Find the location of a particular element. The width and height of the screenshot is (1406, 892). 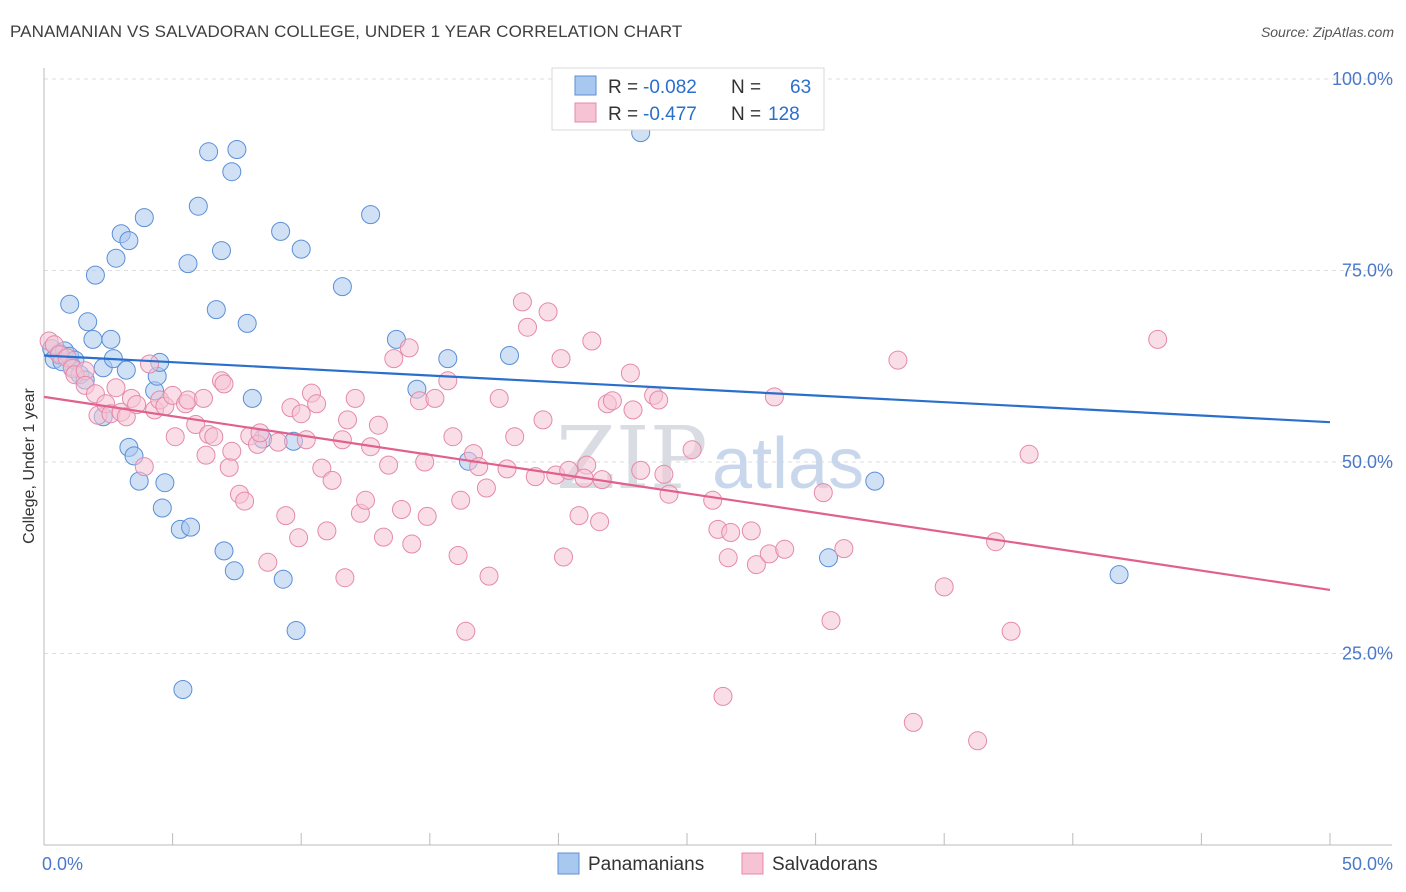

y-axis-title: College, Under 1 year is located at coordinates (29, 466).